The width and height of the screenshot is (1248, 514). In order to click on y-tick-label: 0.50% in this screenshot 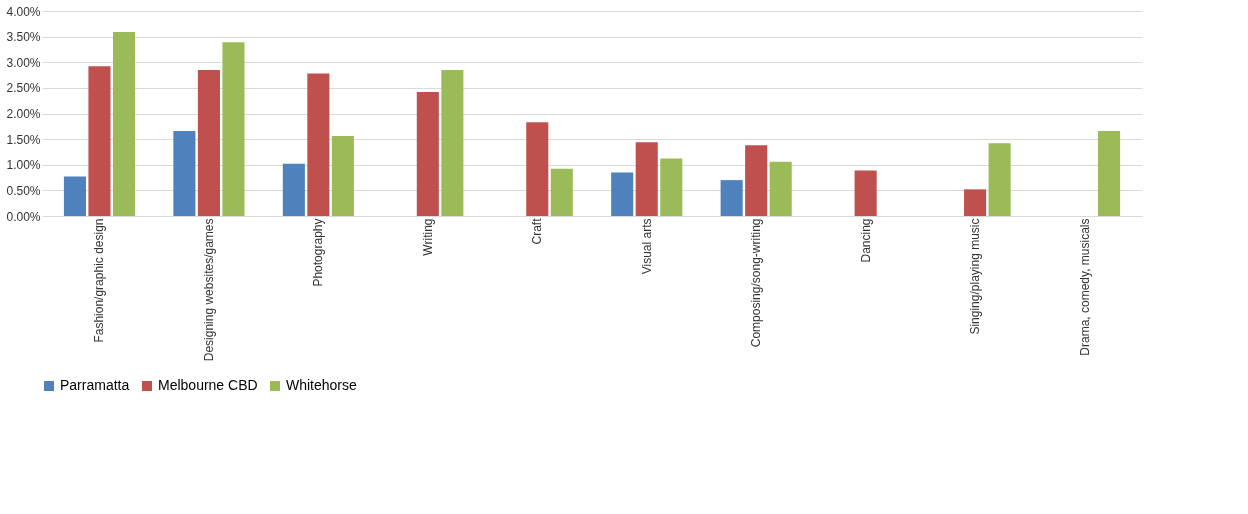, I will do `click(23, 190)`.